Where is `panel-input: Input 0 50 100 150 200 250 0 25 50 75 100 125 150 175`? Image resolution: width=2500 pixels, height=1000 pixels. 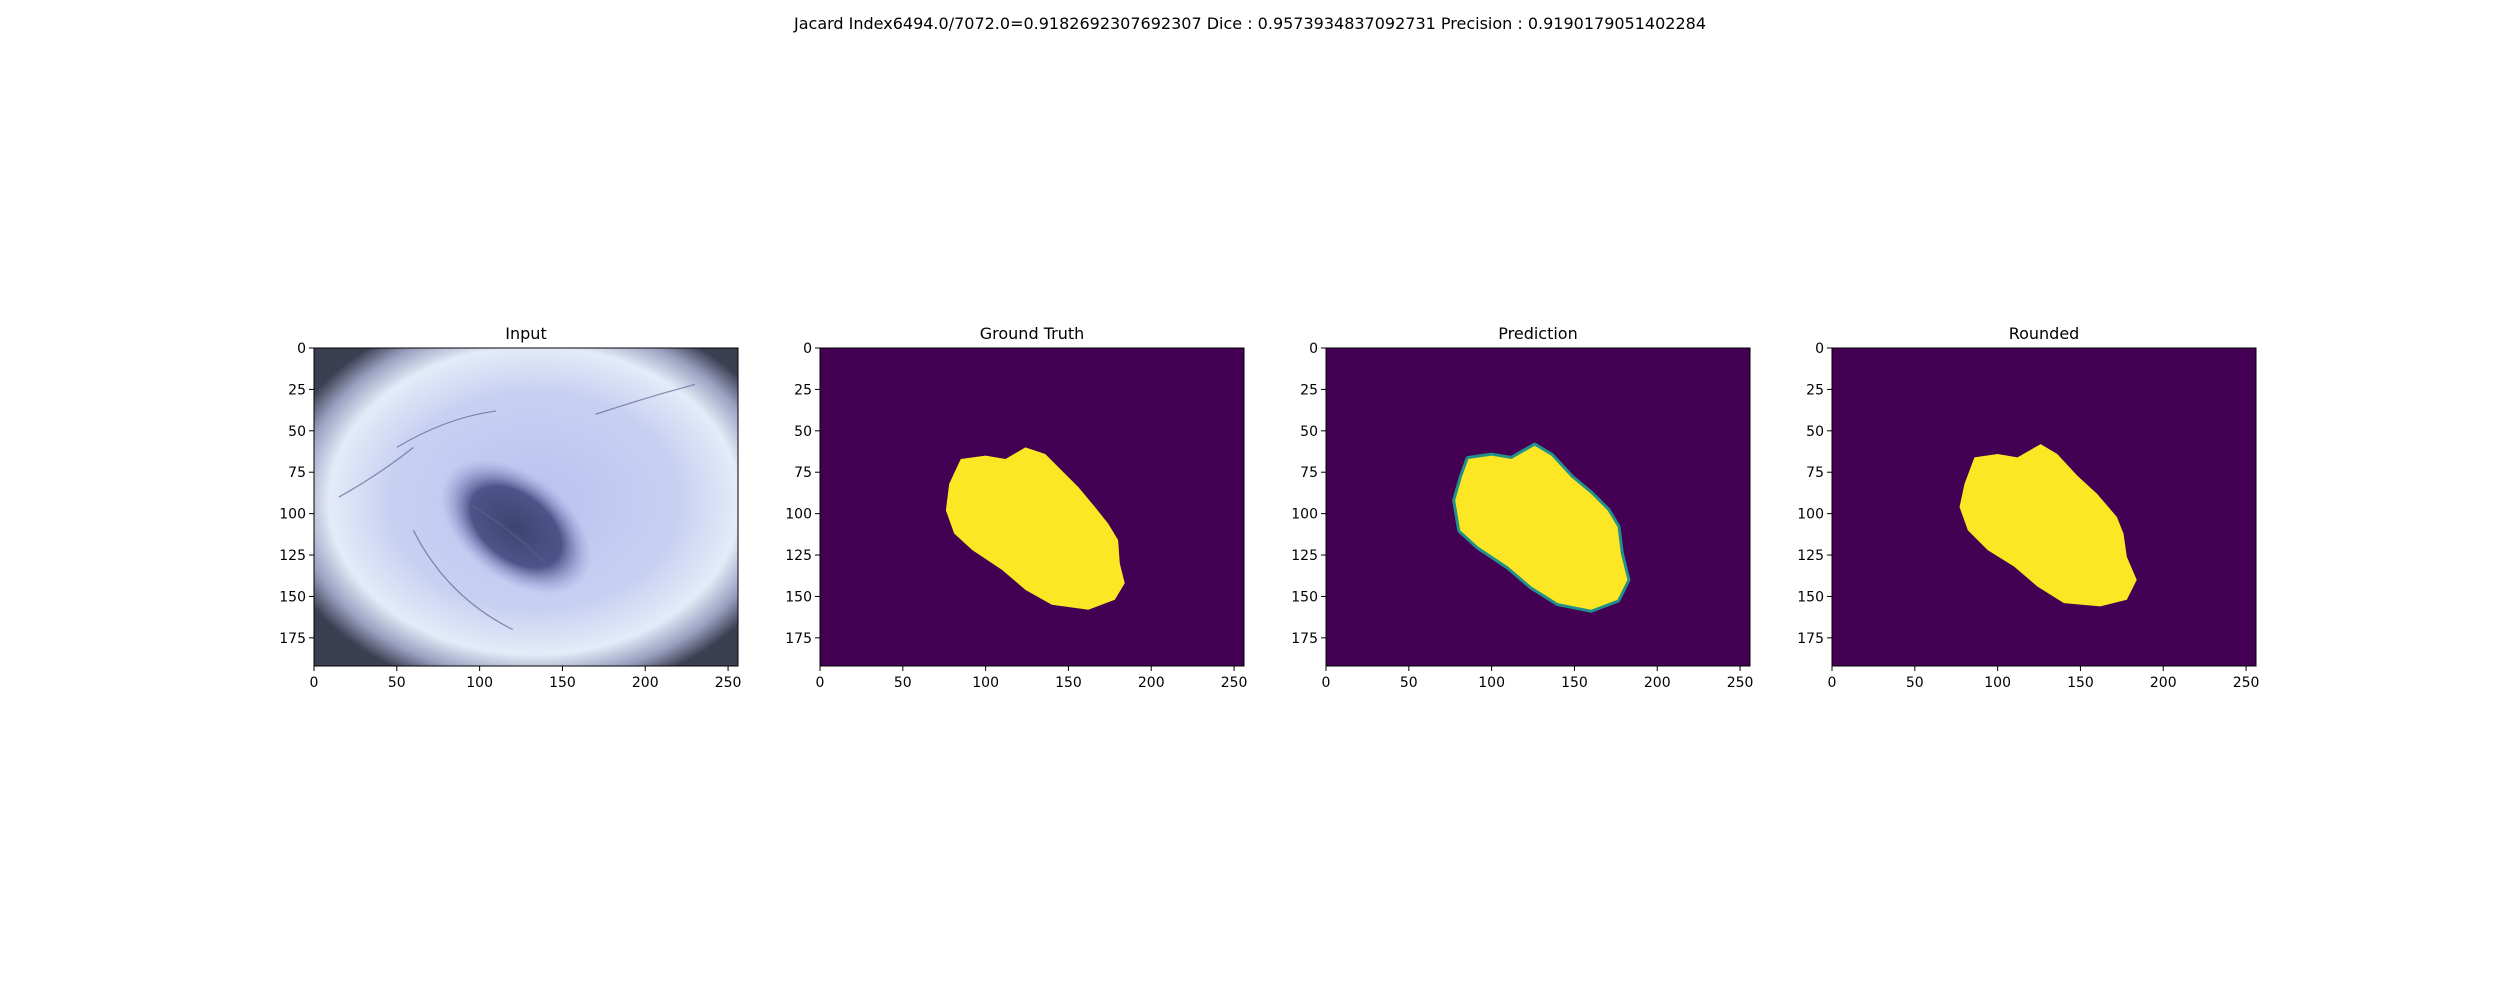 panel-input: Input 0 50 100 150 200 250 0 25 50 75 100 125 150 175 is located at coordinates (507, 510).